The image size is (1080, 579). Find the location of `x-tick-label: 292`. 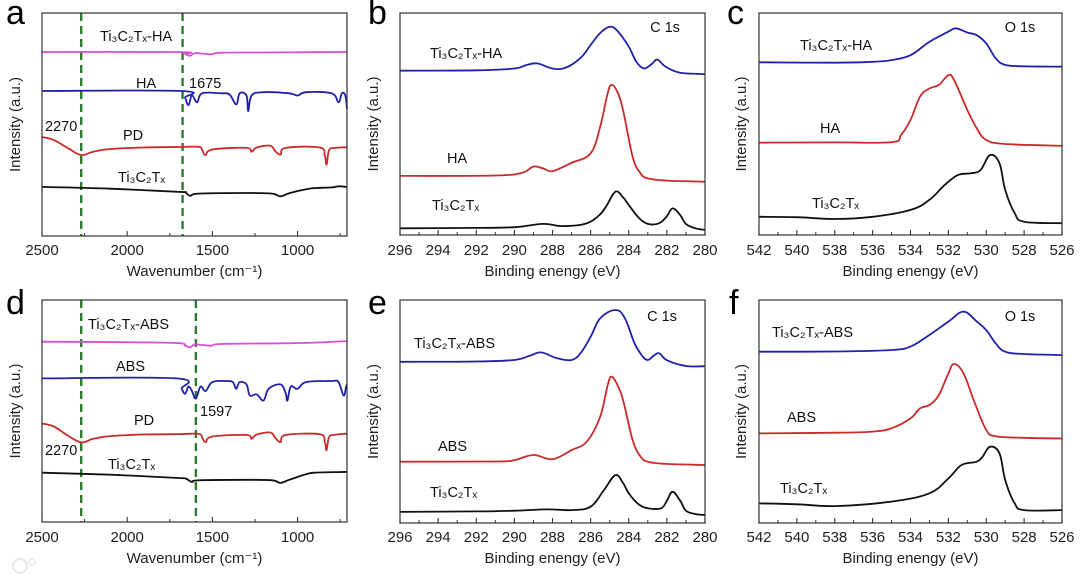

x-tick-label: 292 is located at coordinates (476, 537).